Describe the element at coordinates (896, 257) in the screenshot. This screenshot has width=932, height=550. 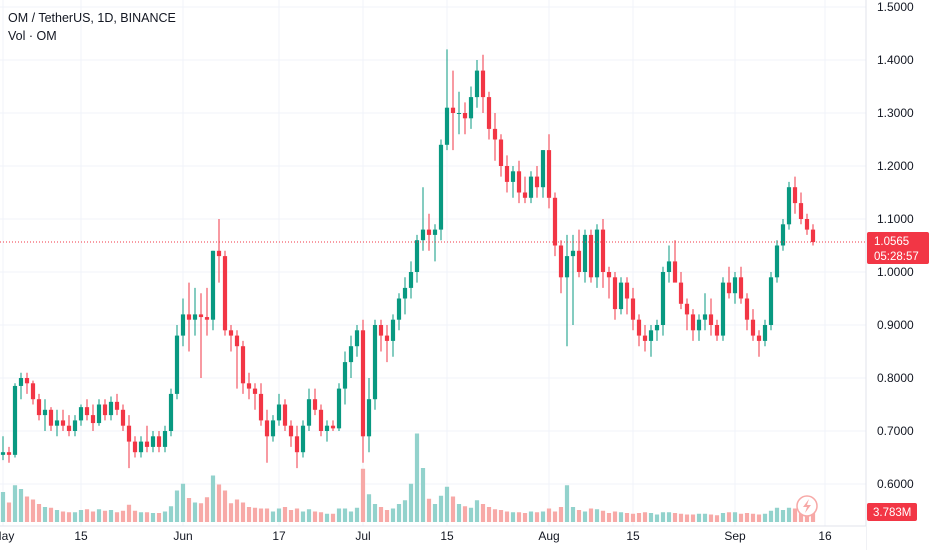
I see `countdown-timer: 05:28:57` at that location.